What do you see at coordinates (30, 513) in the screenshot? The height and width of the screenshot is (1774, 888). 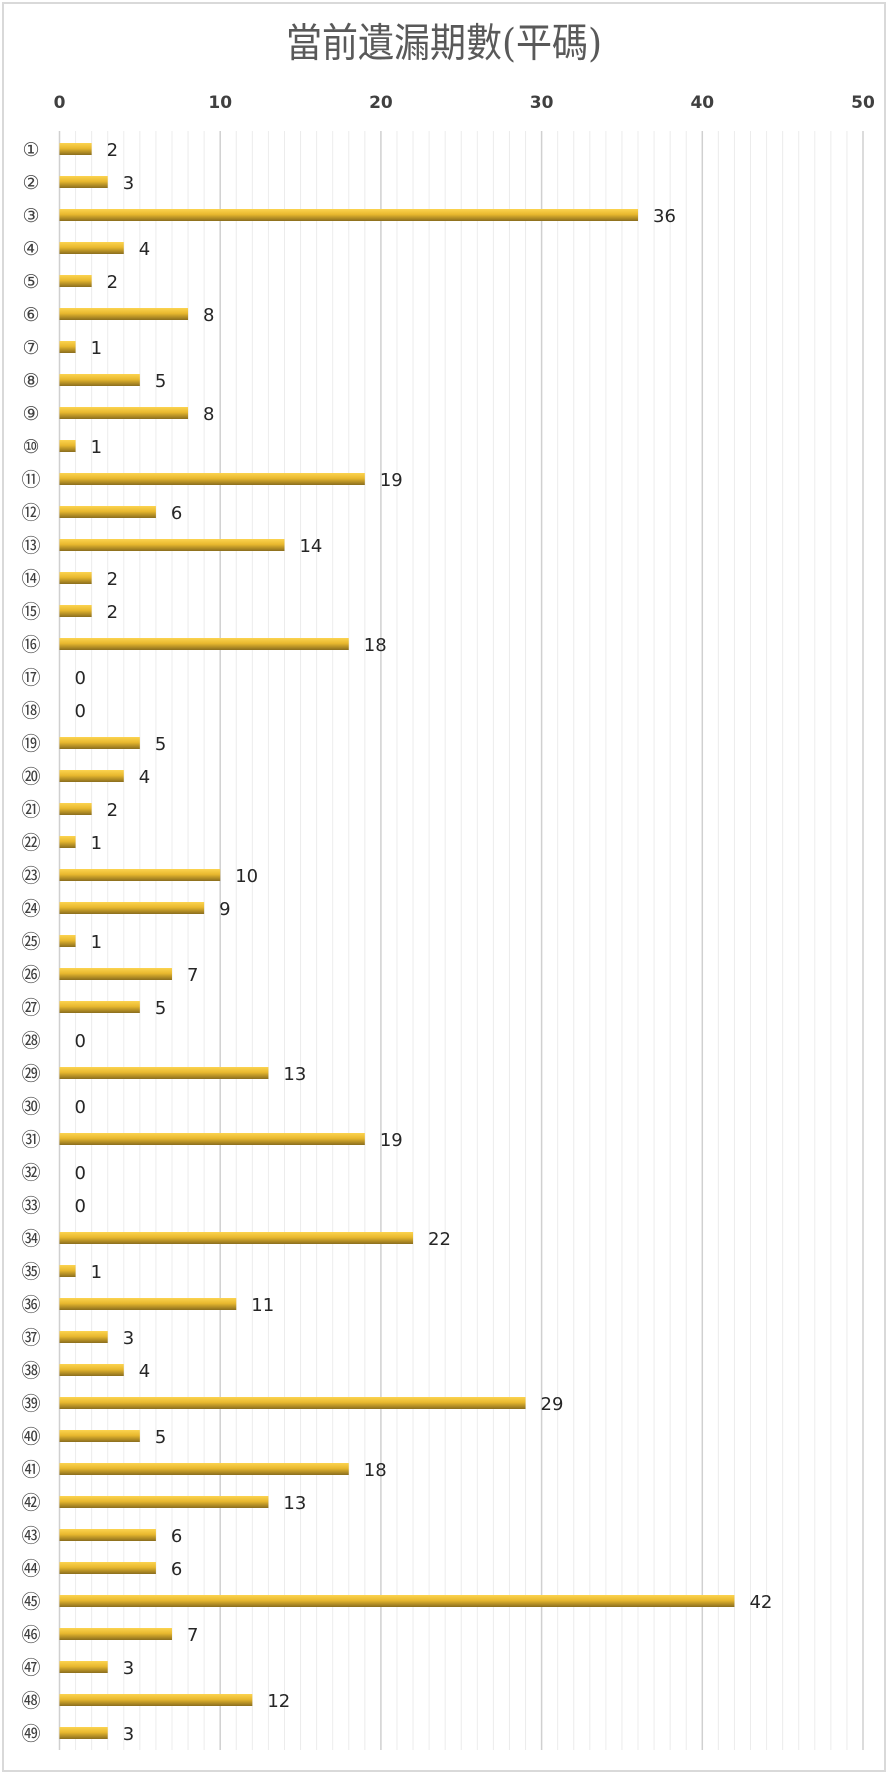 I see `category-label: ⑫` at bounding box center [30, 513].